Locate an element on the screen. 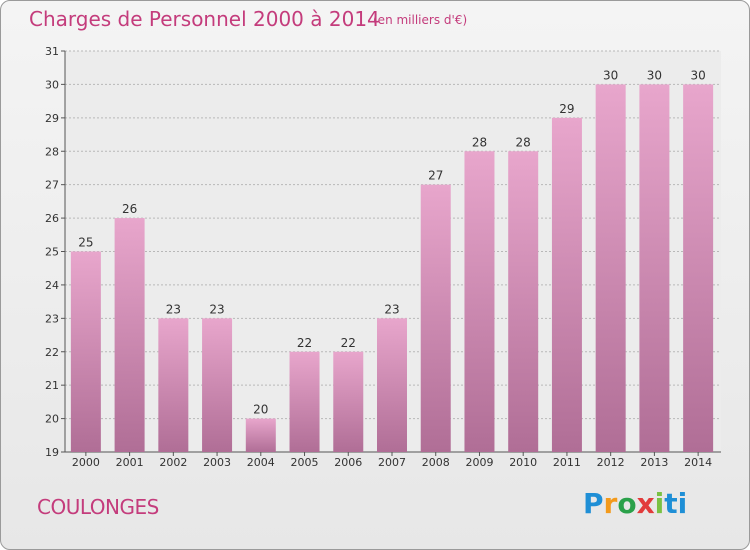 Image resolution: width=750 pixels, height=550 pixels. chart-title: Charges de Personnel 2000 à 2014 is located at coordinates (204, 19).